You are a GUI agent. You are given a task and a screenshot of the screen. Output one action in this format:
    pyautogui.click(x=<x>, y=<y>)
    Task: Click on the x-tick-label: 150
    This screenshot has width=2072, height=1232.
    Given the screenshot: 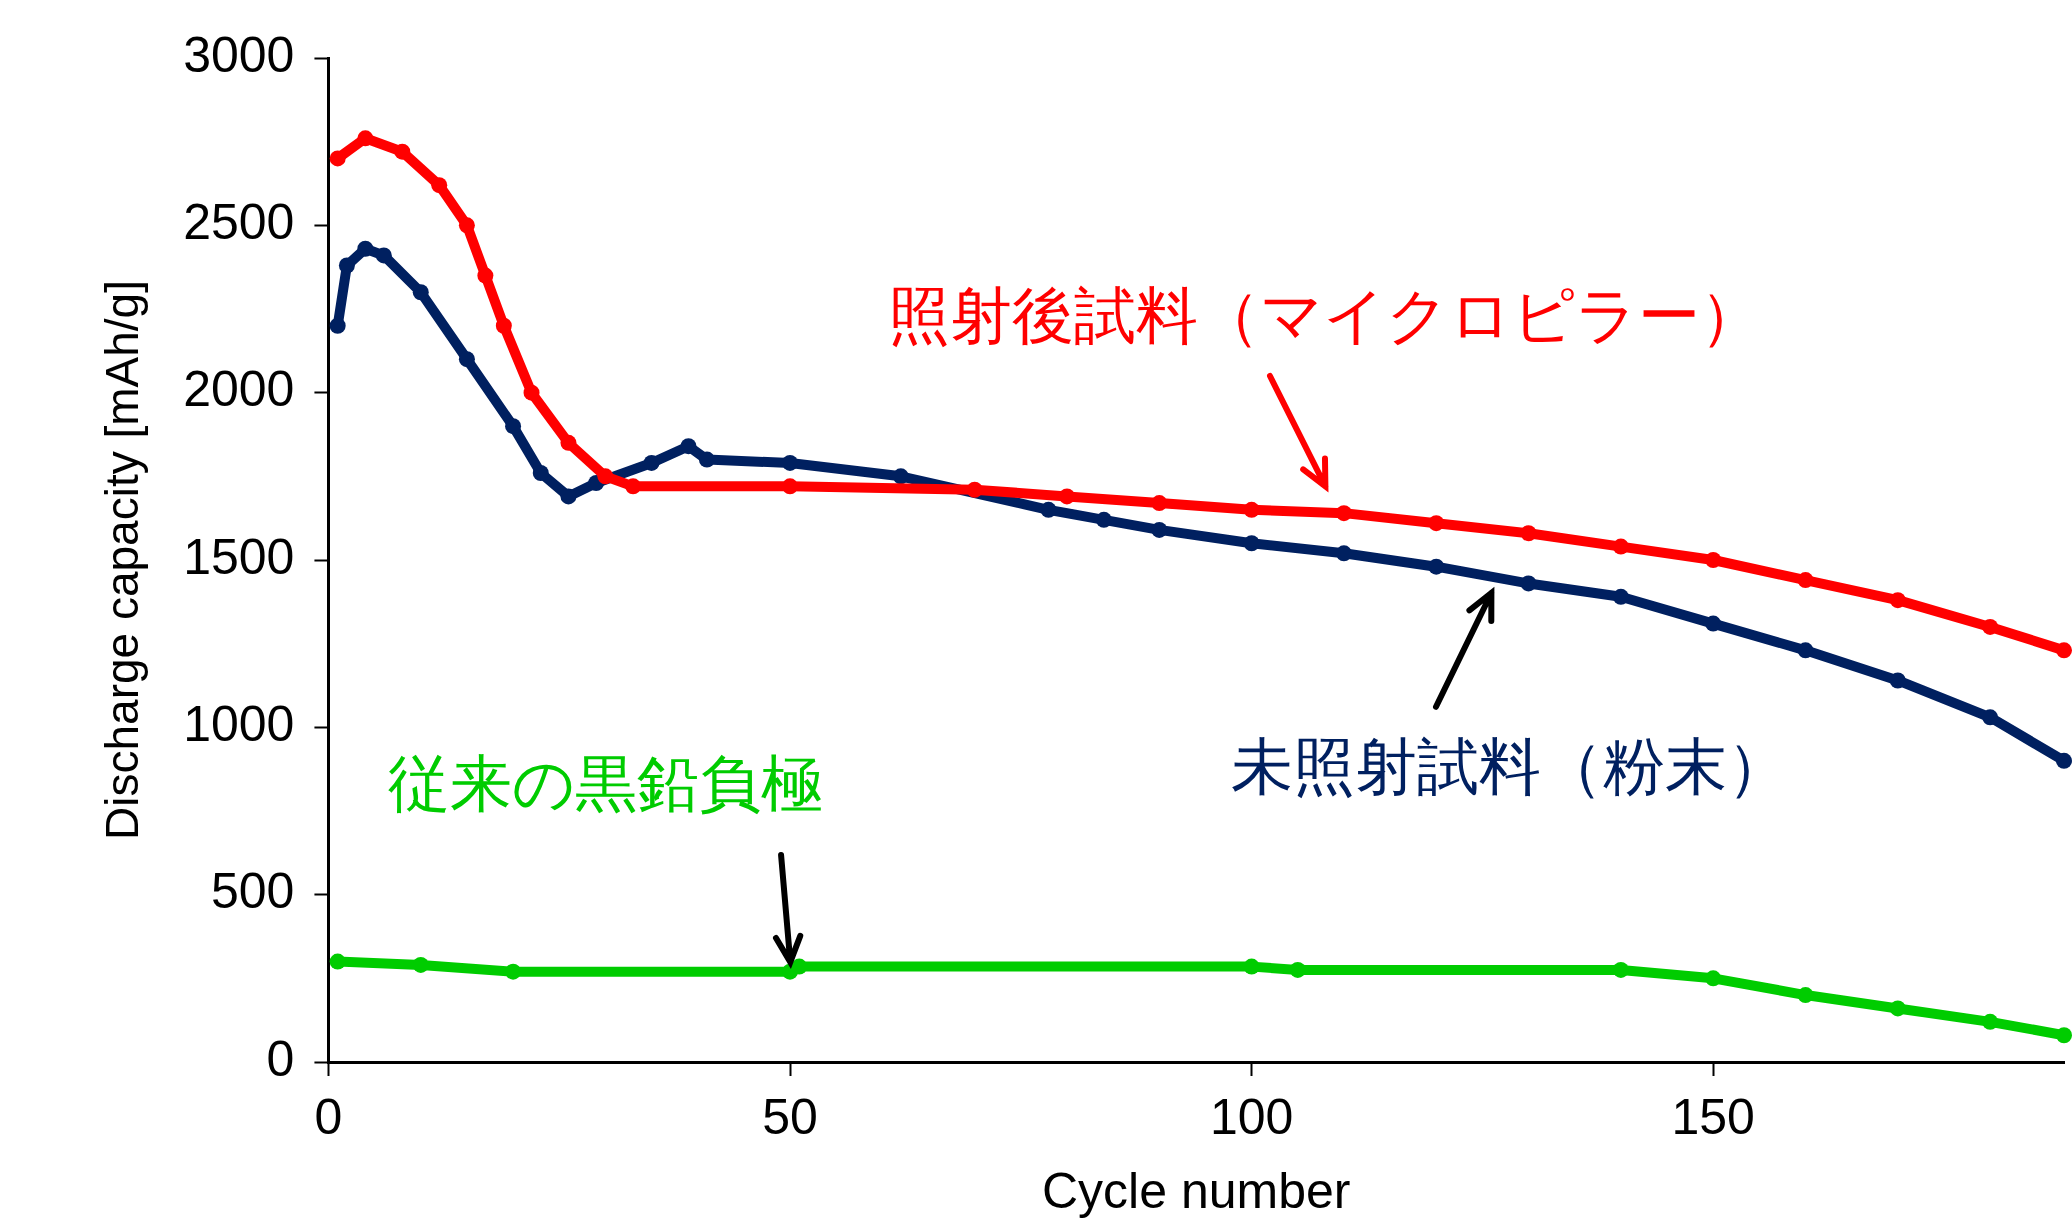 What is the action you would take?
    pyautogui.click(x=1713, y=1116)
    